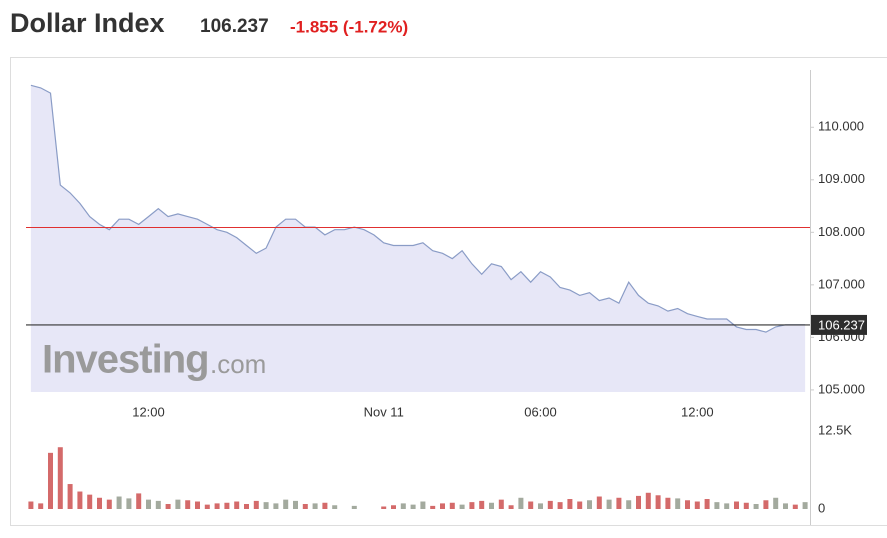 The width and height of the screenshot is (887, 538). What do you see at coordinates (540, 411) in the screenshot?
I see `x-tick-label: 06:00` at bounding box center [540, 411].